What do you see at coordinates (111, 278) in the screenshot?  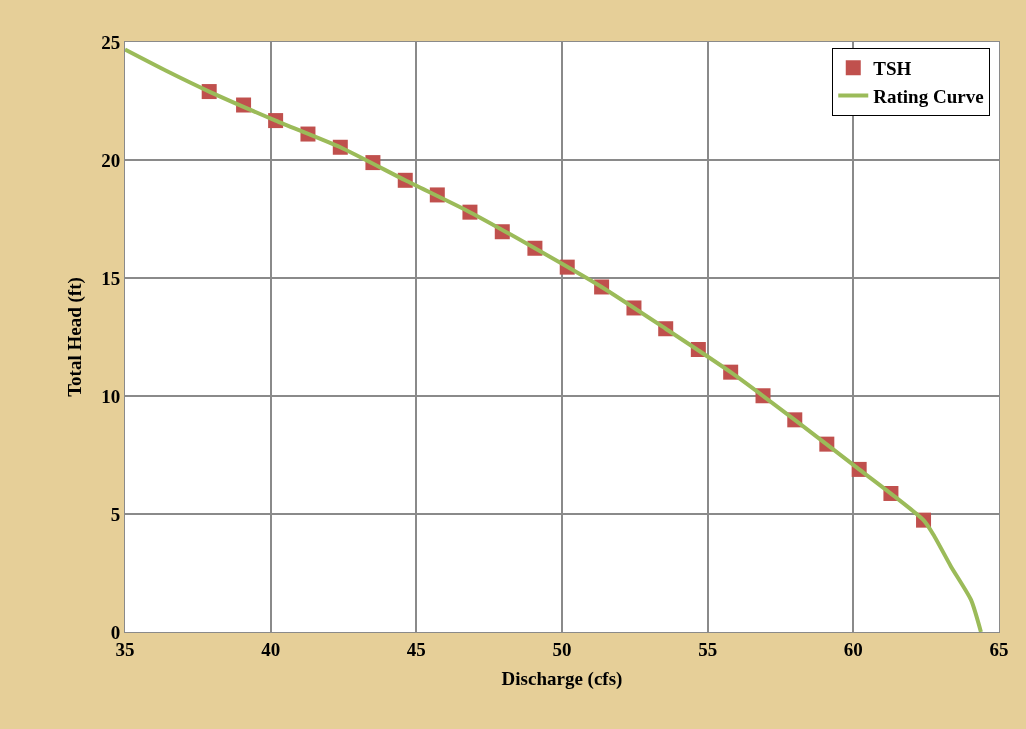 I see `y-tick-label: 15` at bounding box center [111, 278].